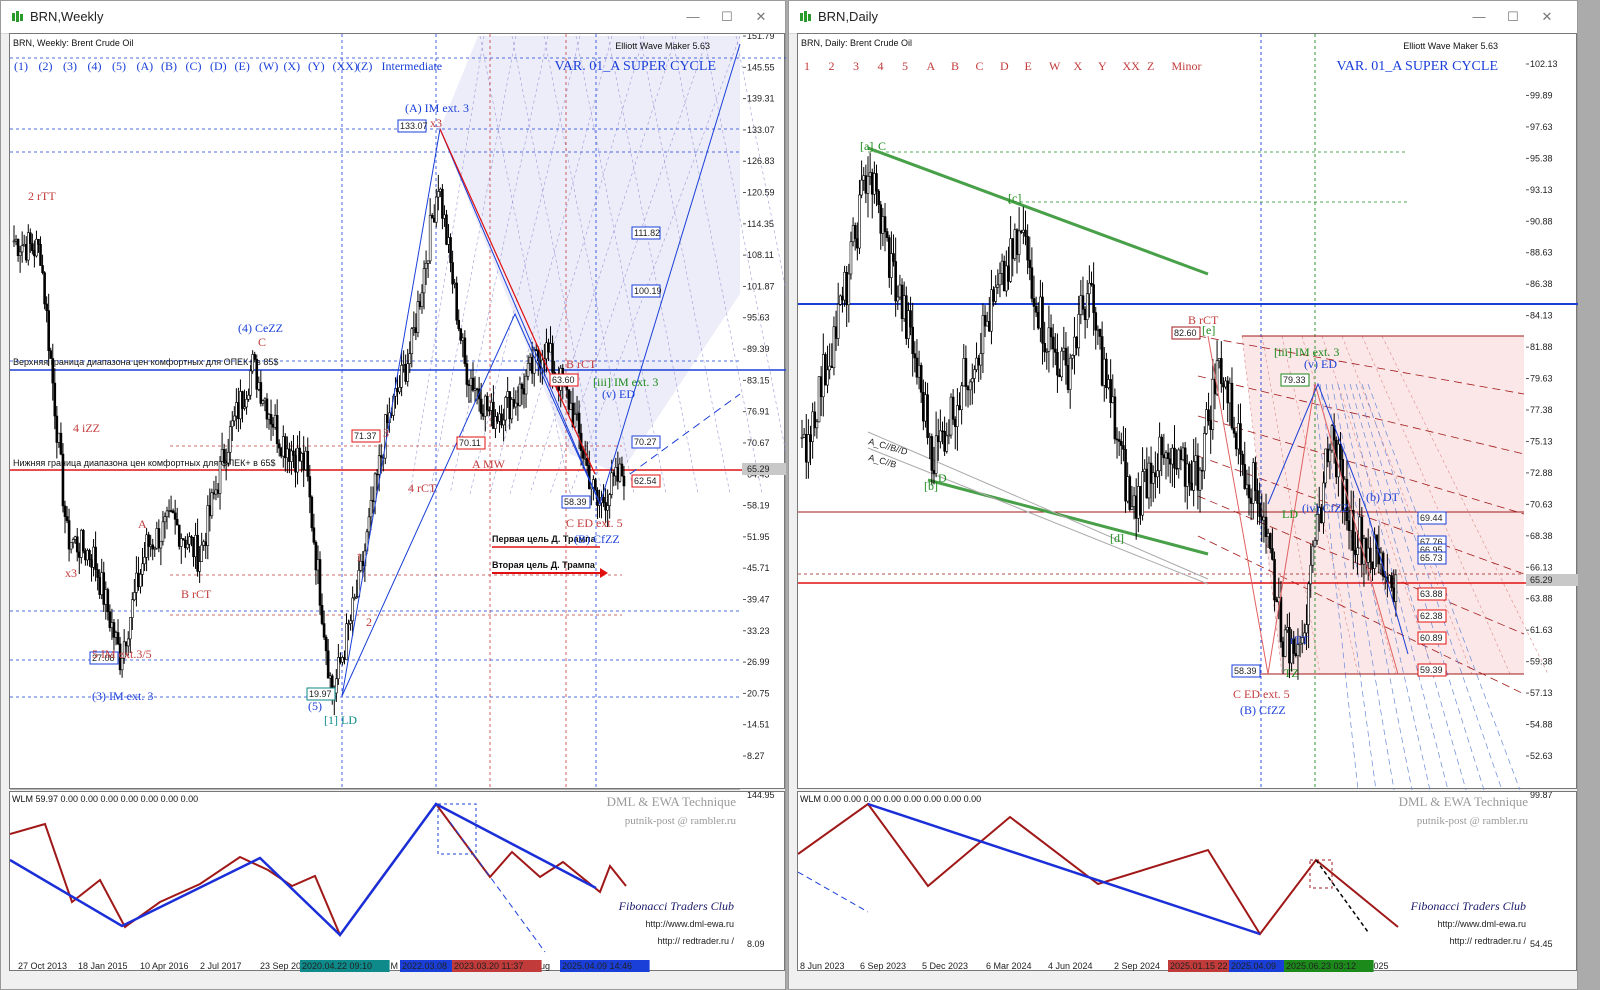  I want to click on wave-degree-label: (E), so click(242, 66).